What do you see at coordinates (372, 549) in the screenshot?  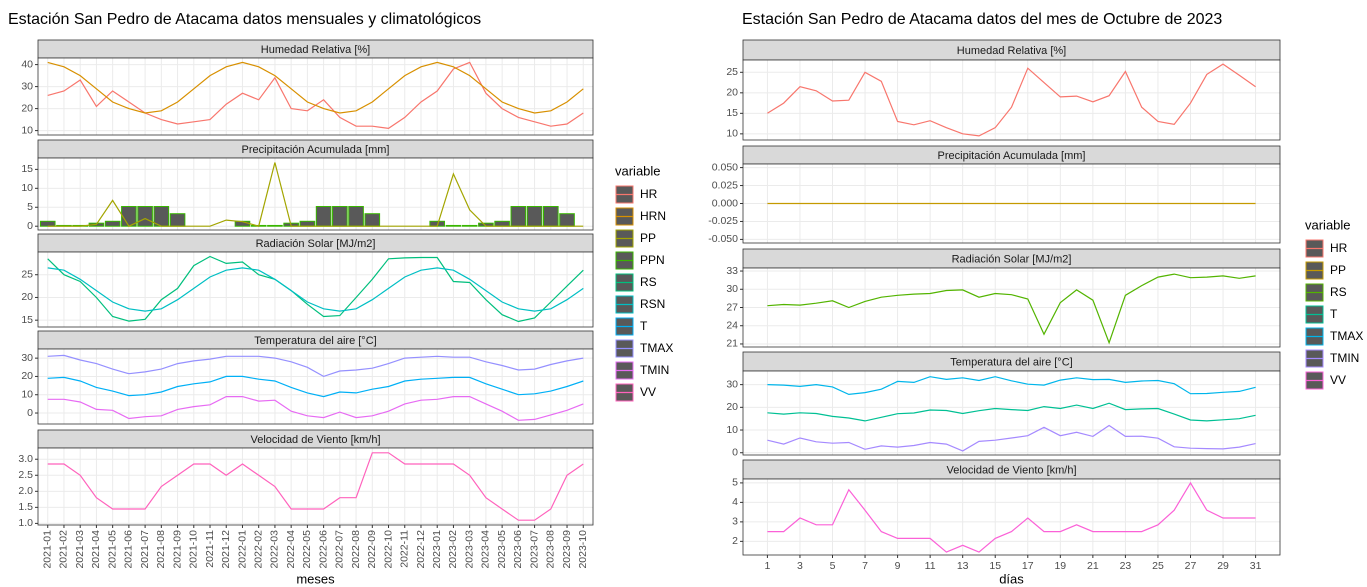 I see `x-tick-label: 2022-09` at bounding box center [372, 549].